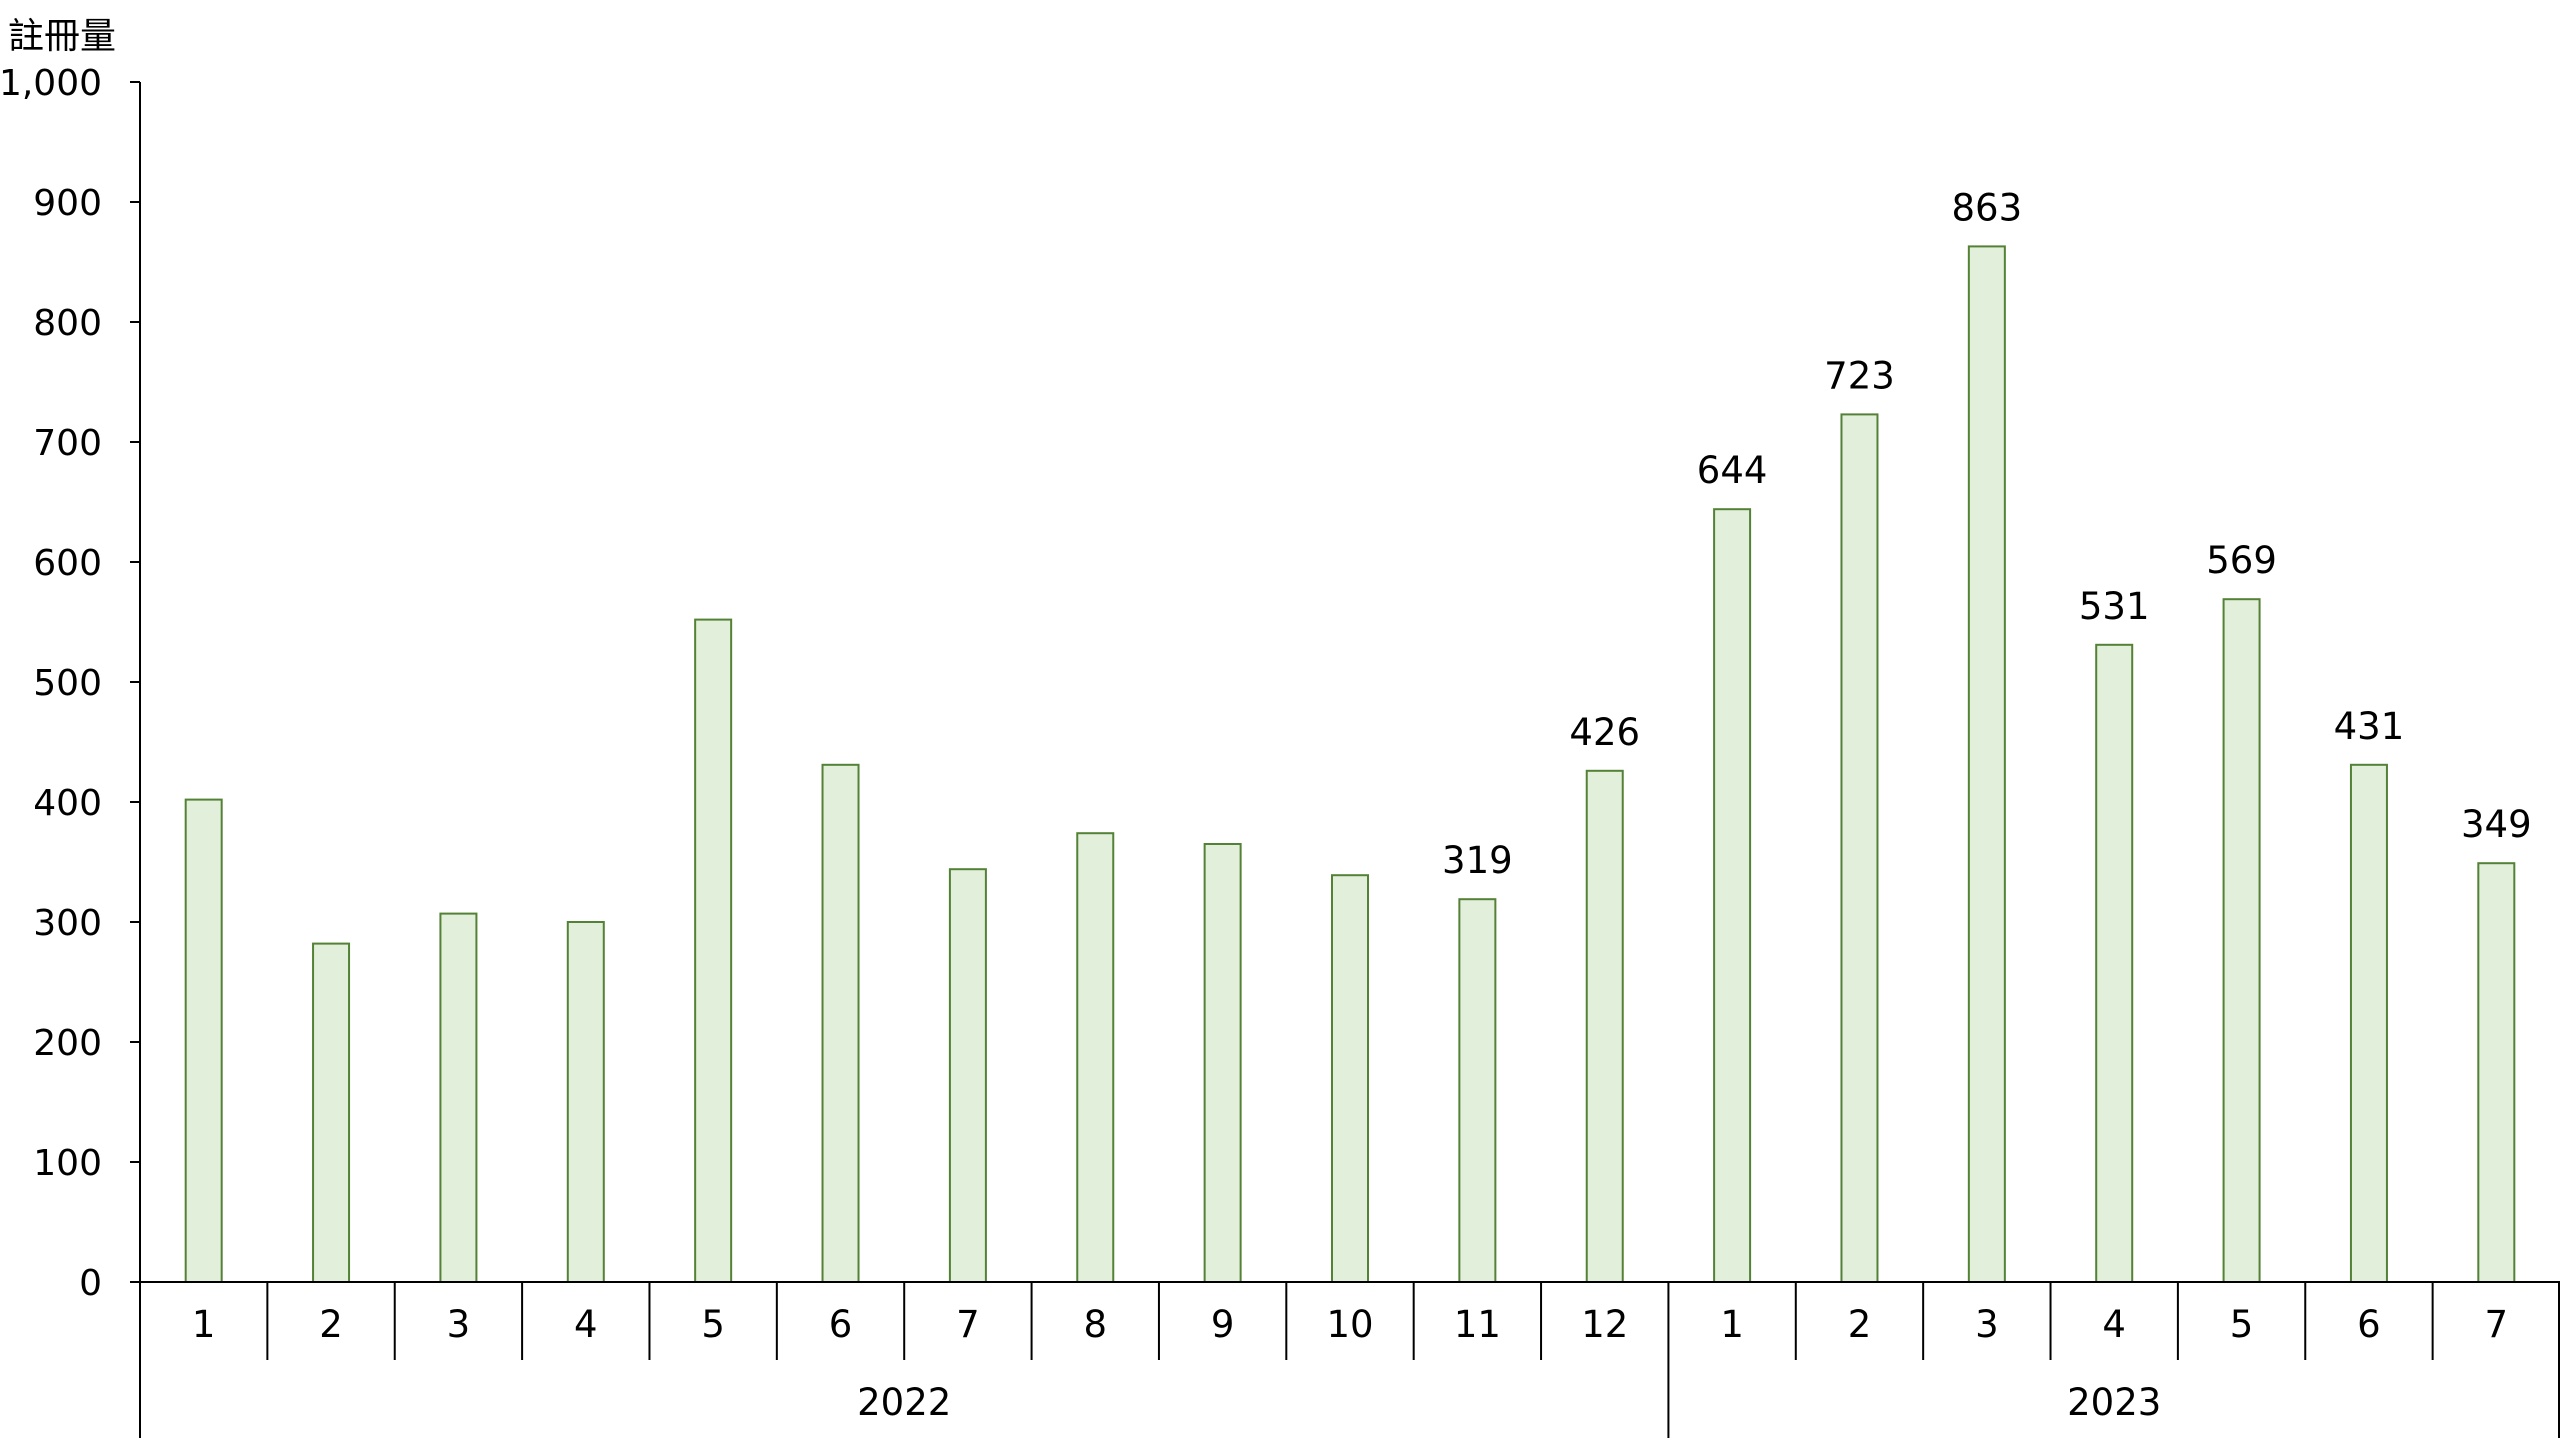 The width and height of the screenshot is (2560, 1440). What do you see at coordinates (1987, 207) in the screenshot?
I see `data-label: 863` at bounding box center [1987, 207].